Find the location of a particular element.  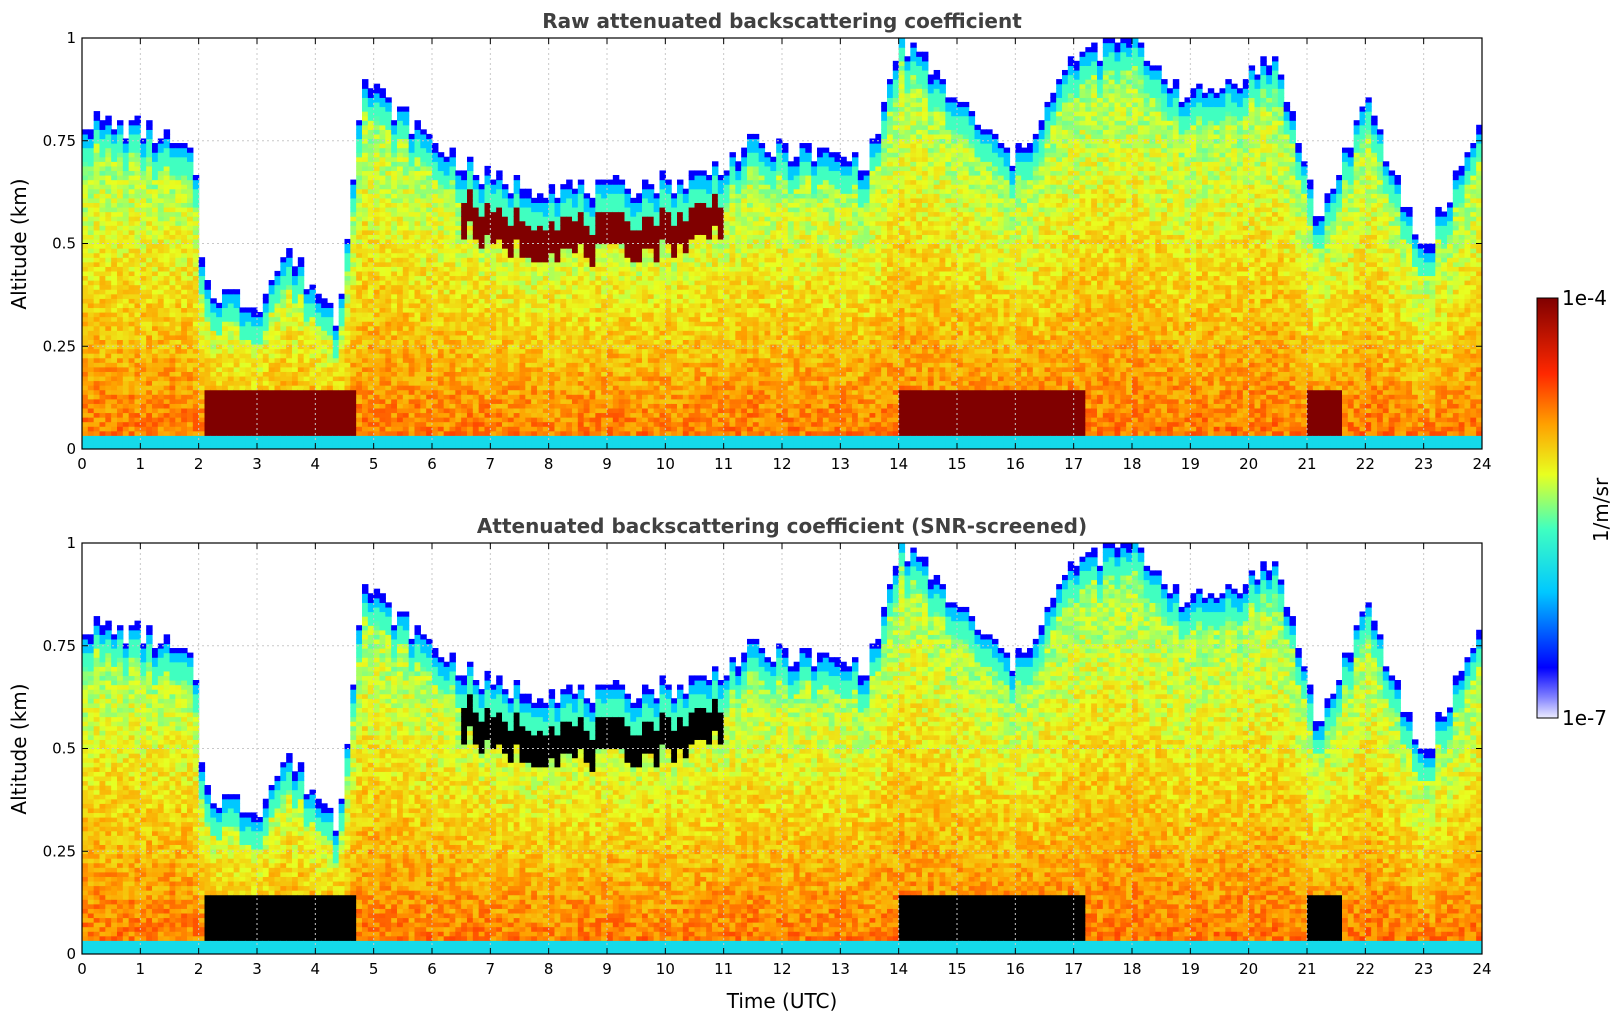

colorbar-min-label: 1e-7 is located at coordinates (1584, 718).